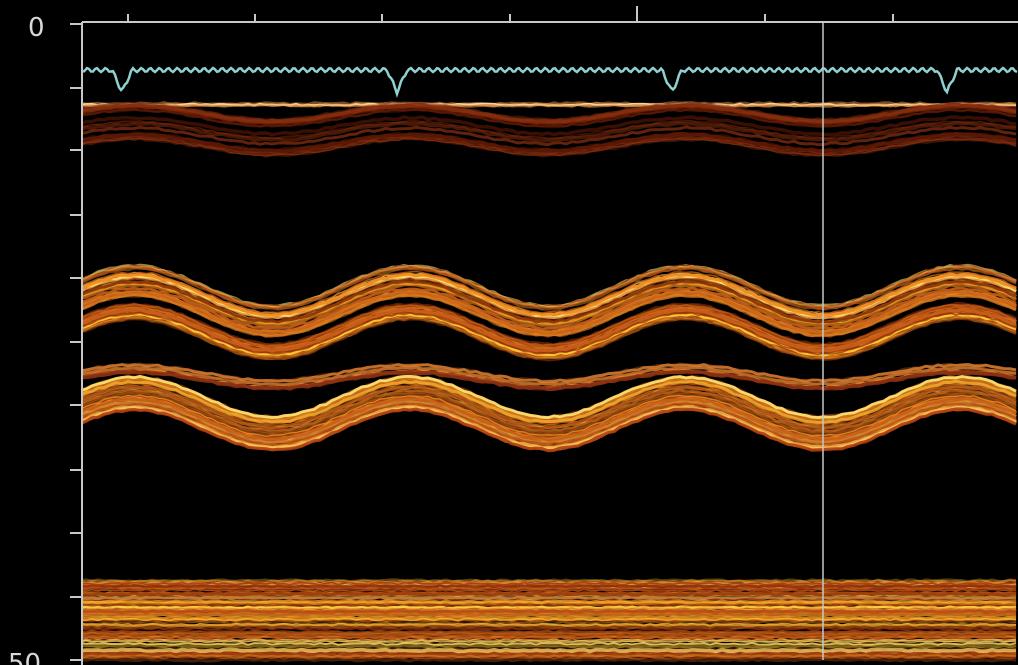  Describe the element at coordinates (550, 82) in the screenshot. I see `ecg-trace` at that location.